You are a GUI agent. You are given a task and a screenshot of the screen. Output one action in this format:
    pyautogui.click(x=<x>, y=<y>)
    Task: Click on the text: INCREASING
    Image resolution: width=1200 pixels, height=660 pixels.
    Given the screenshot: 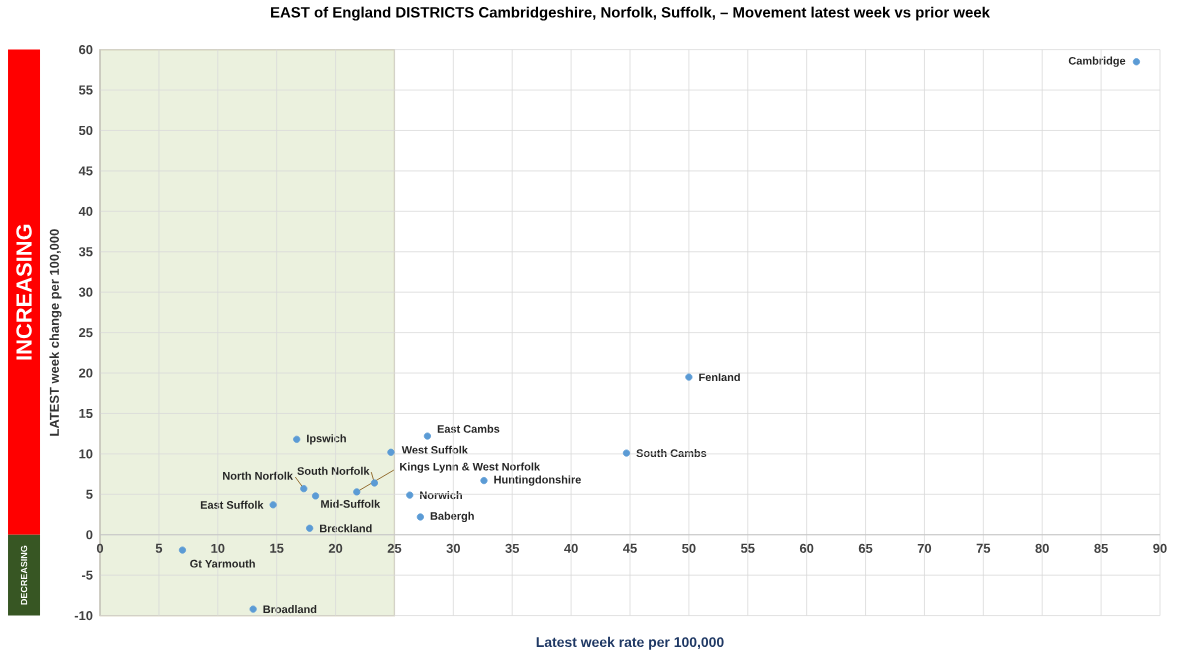 What is the action you would take?
    pyautogui.click(x=24, y=292)
    